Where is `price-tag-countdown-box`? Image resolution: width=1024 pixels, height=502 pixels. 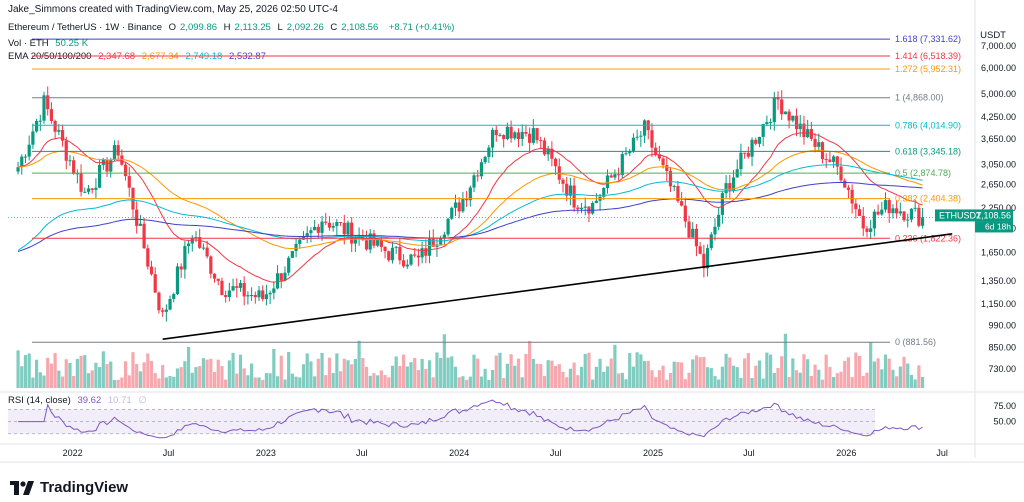
price-tag-countdown-box is located at coordinates (994, 227).